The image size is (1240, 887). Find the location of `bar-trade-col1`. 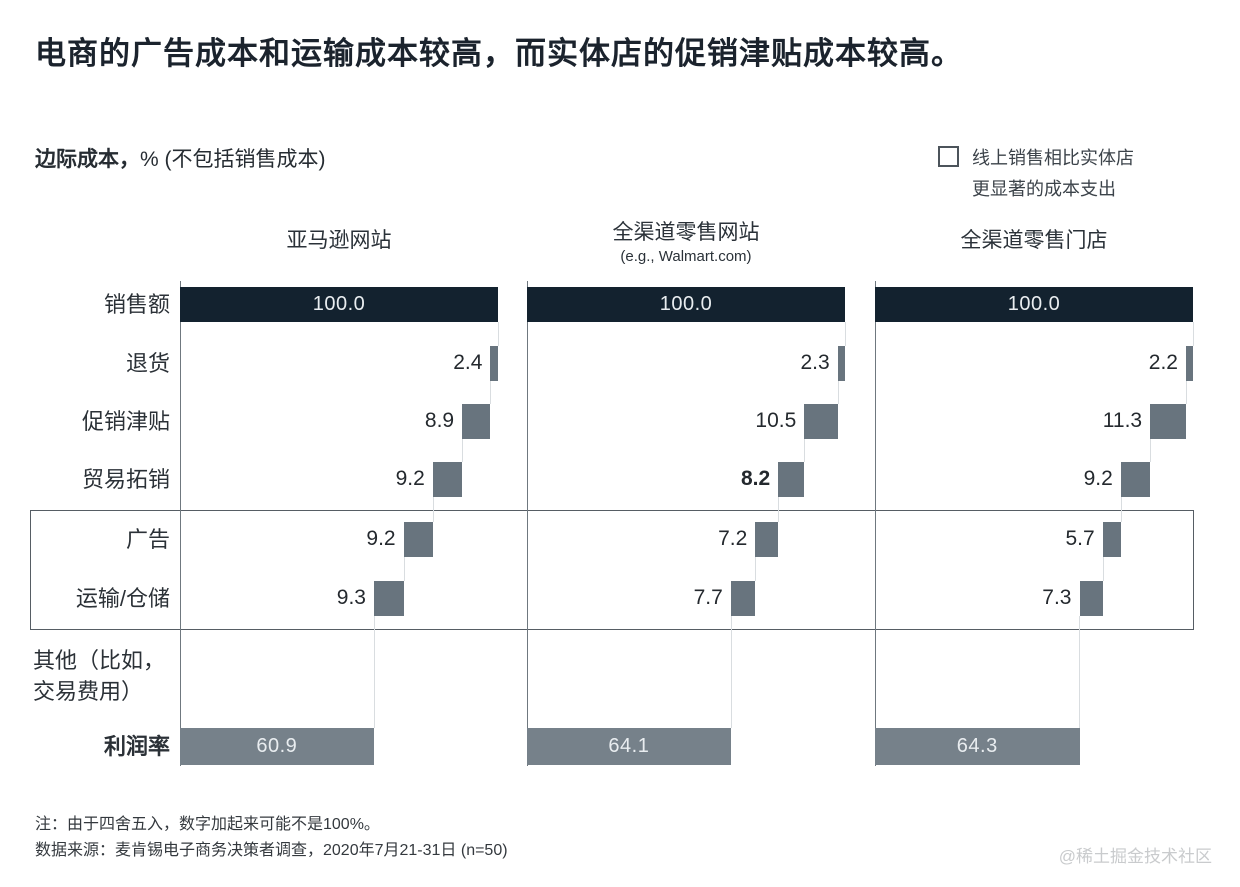

bar-trade-col1 is located at coordinates (791, 479).